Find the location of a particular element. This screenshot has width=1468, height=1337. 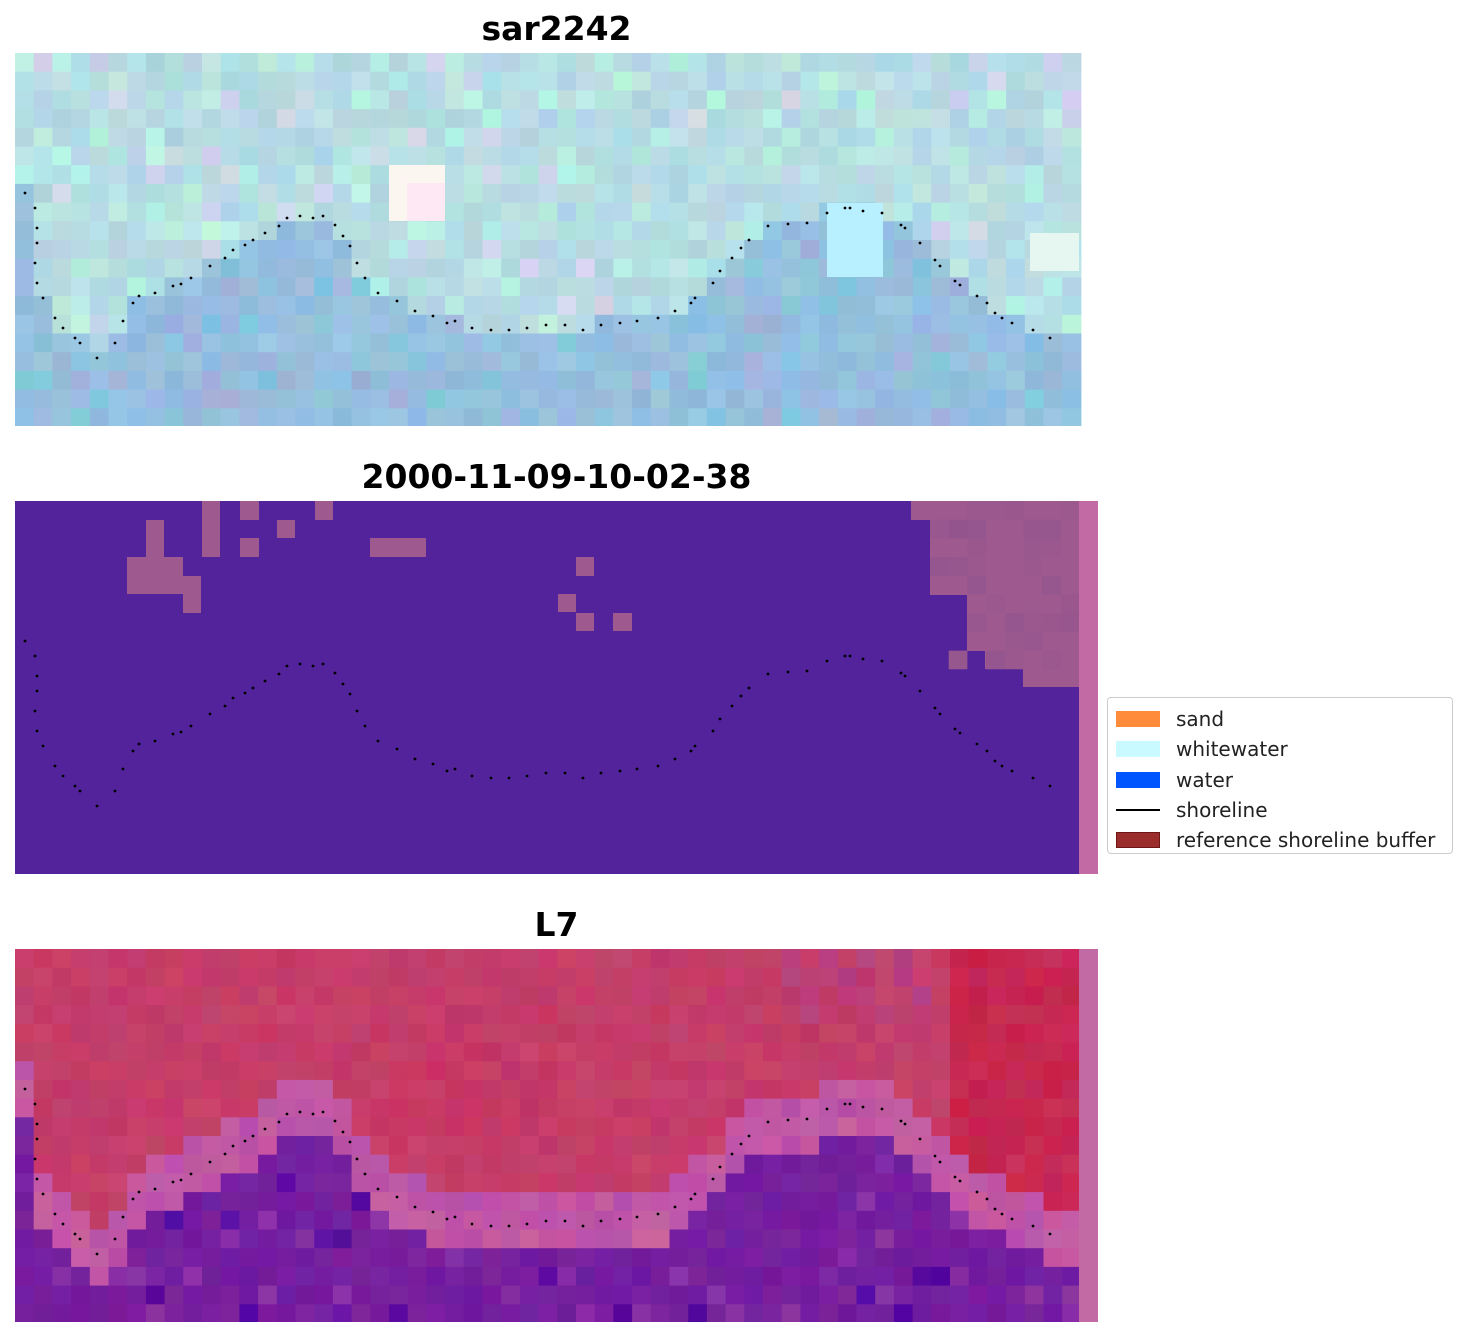

land-class-pixel is located at coordinates (995, 660).